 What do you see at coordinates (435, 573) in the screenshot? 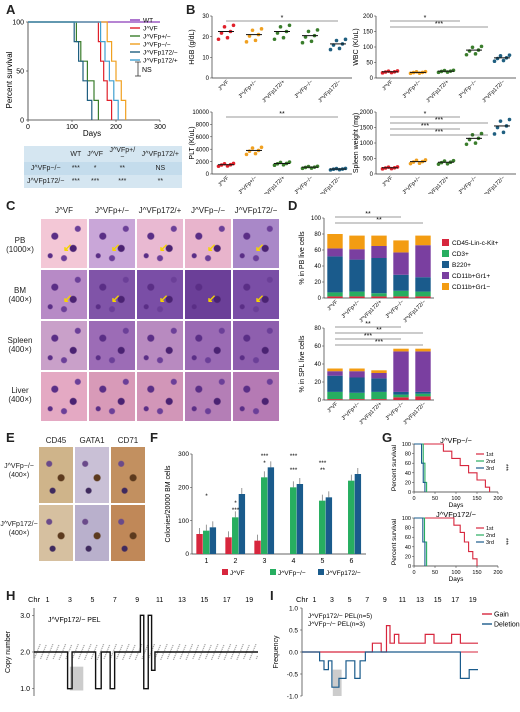
I see `g-x-tick-label: 50` at bounding box center [435, 573].